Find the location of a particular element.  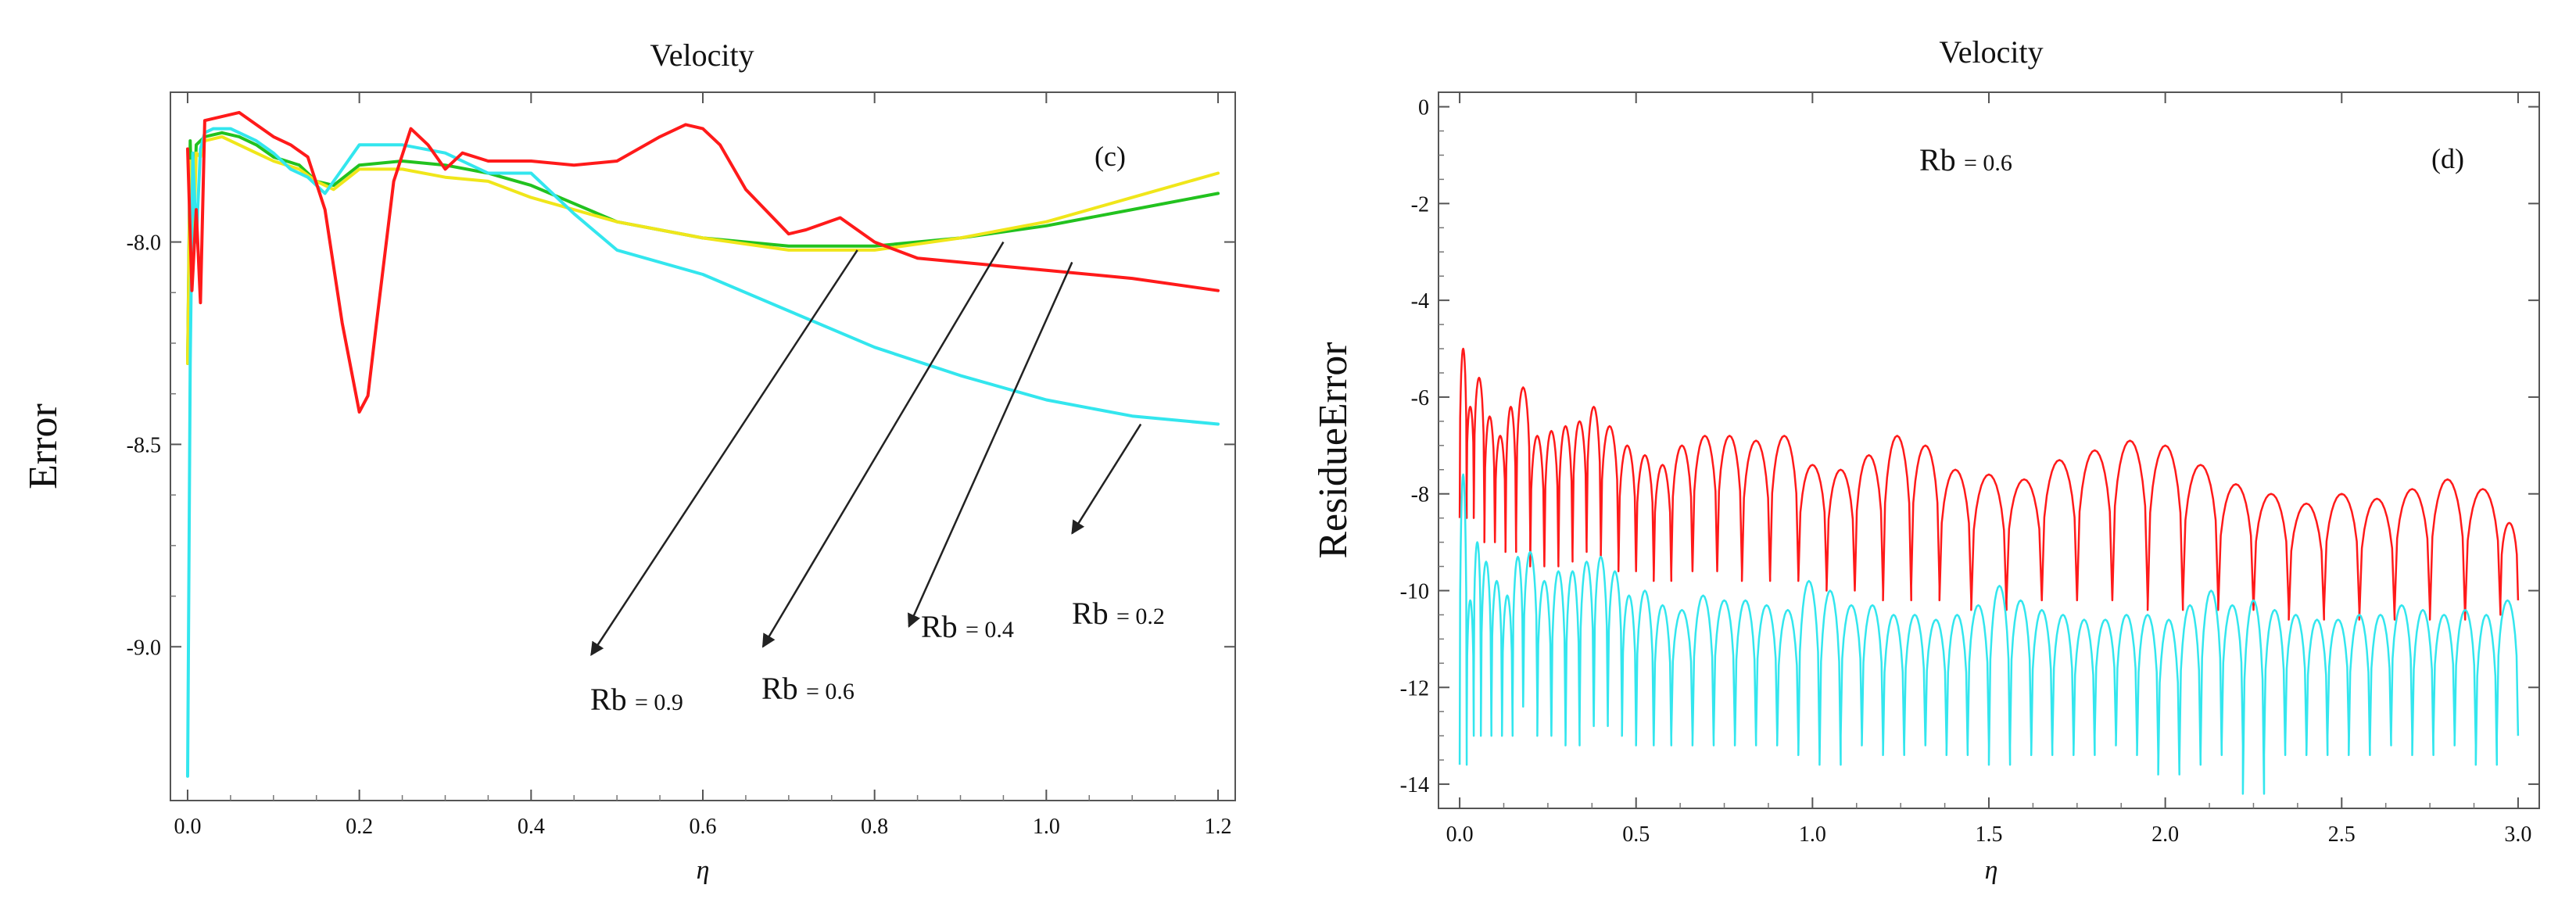

annotation-rb-0-9: Rb = 0.9 is located at coordinates (636, 699).